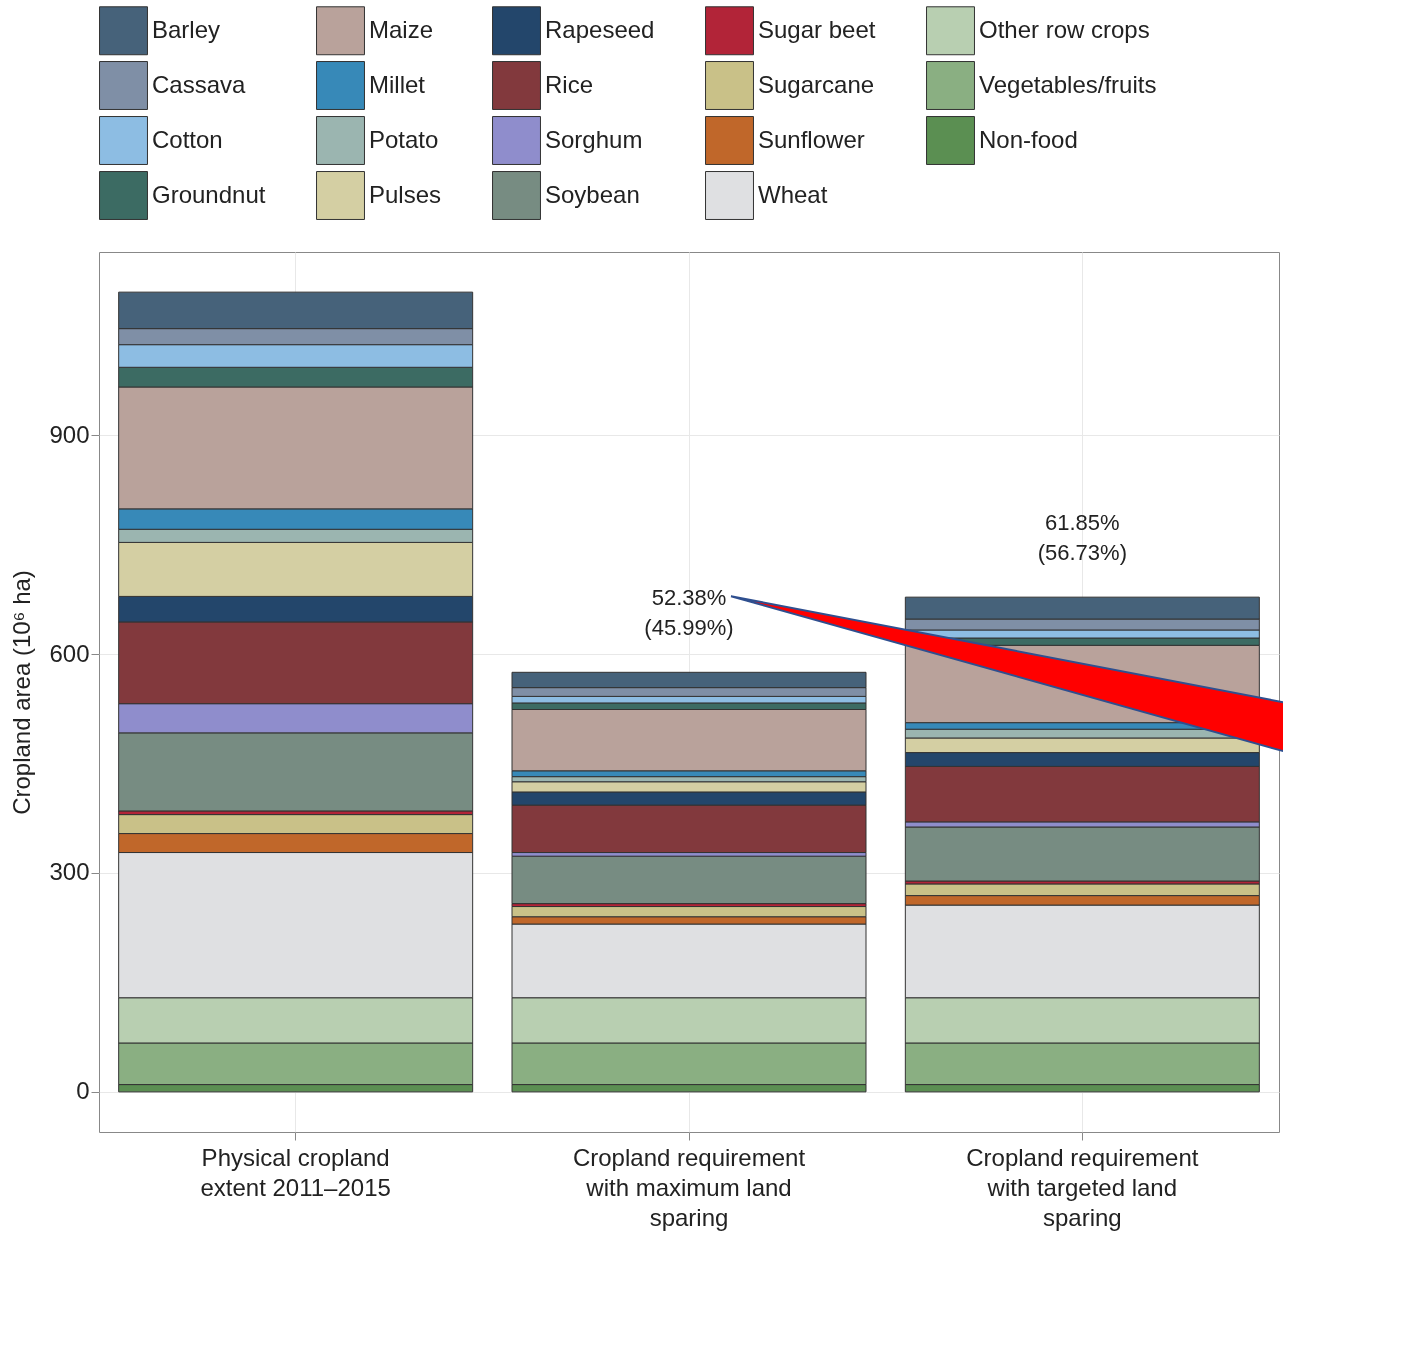 The height and width of the screenshot is (1353, 1409). Describe the element at coordinates (397, 84) in the screenshot. I see `legend-label: Millet` at that location.